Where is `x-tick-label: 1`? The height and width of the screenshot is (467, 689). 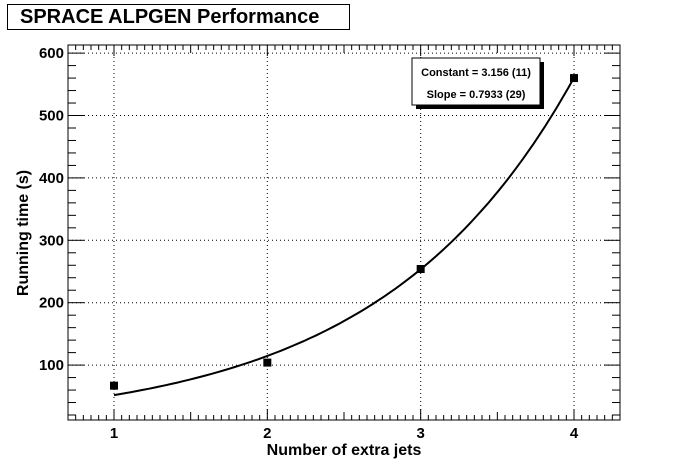
x-tick-label: 1 is located at coordinates (114, 433).